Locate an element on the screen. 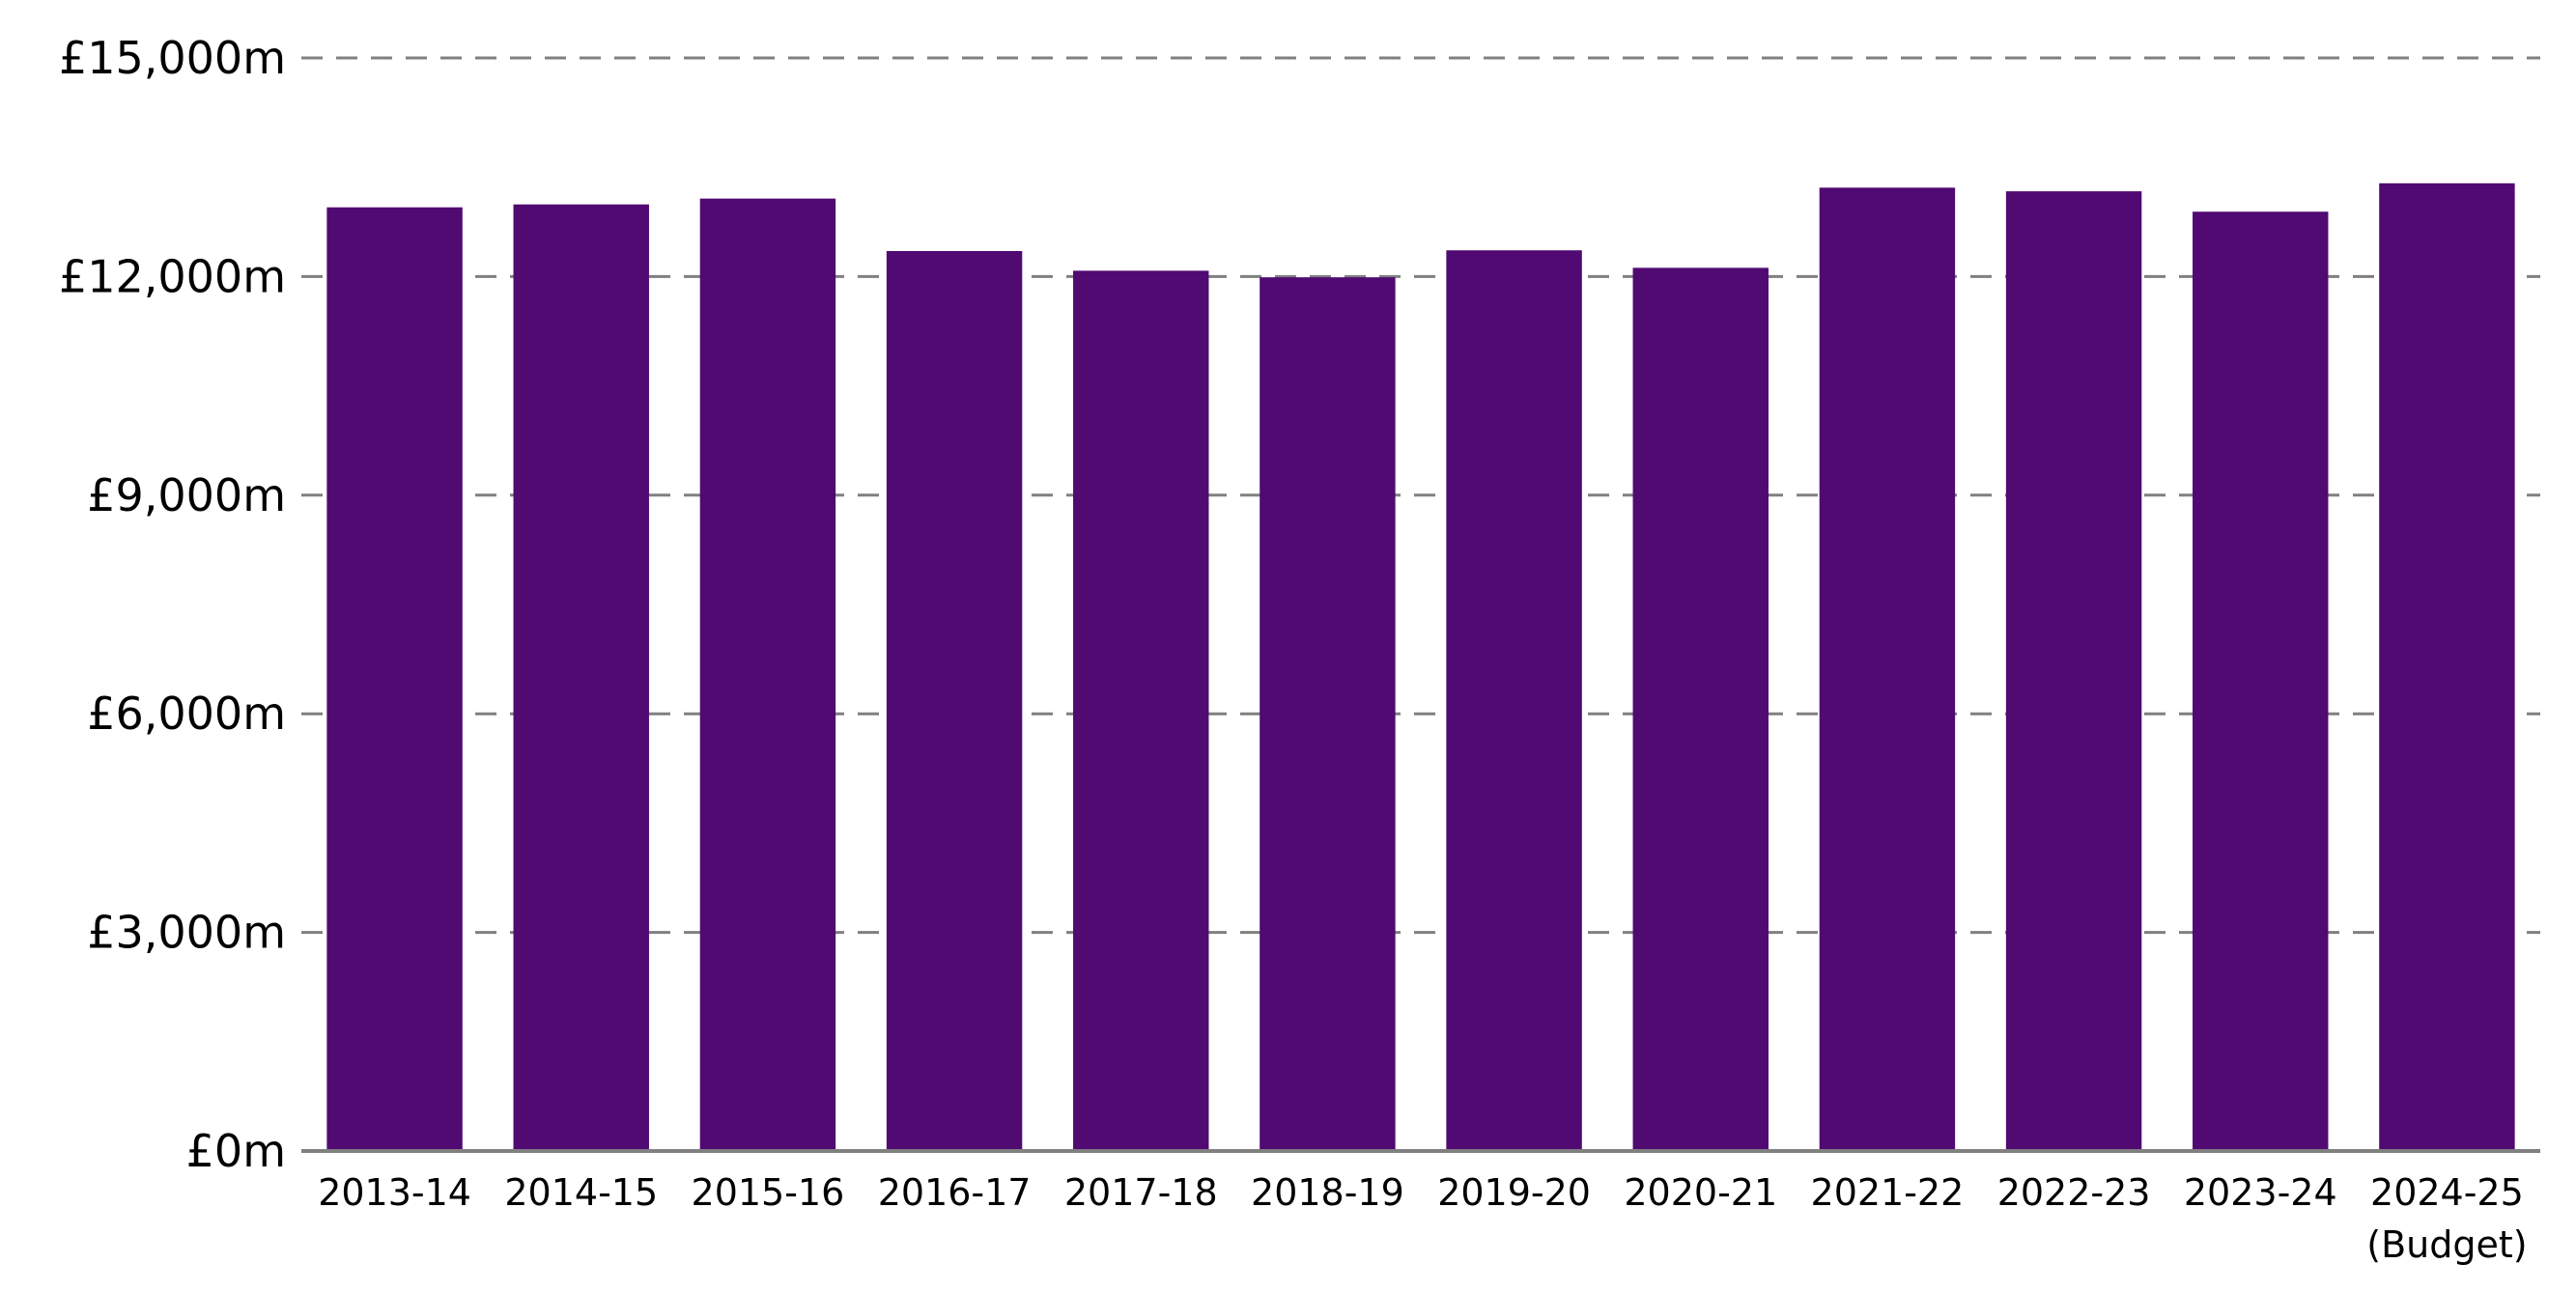 The height and width of the screenshot is (1292, 2576). y-tick-label: £15,000m is located at coordinates (172, 58).